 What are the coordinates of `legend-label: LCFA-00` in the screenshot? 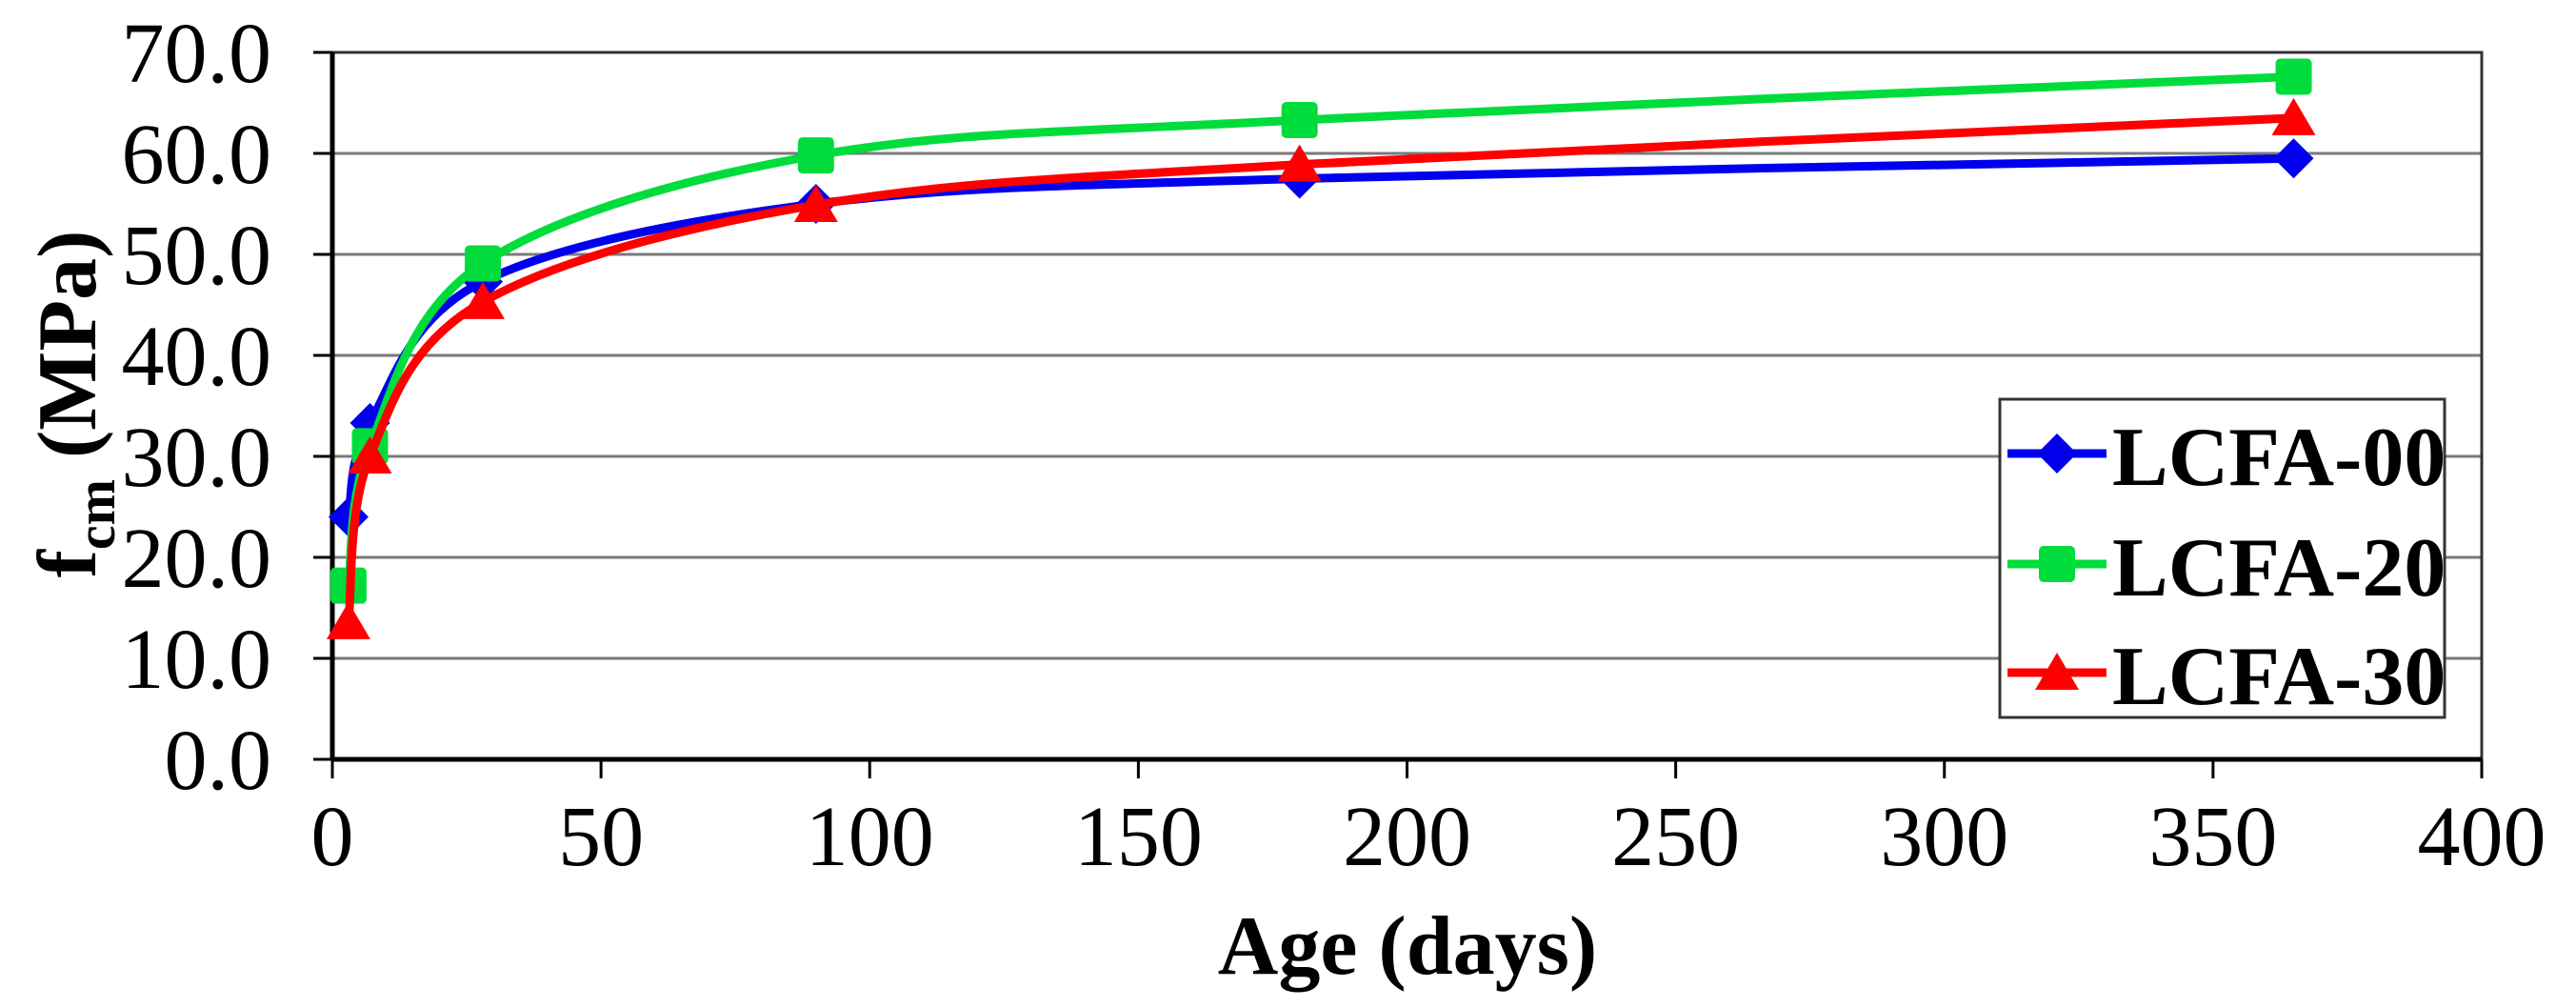 It's located at (2279, 458).